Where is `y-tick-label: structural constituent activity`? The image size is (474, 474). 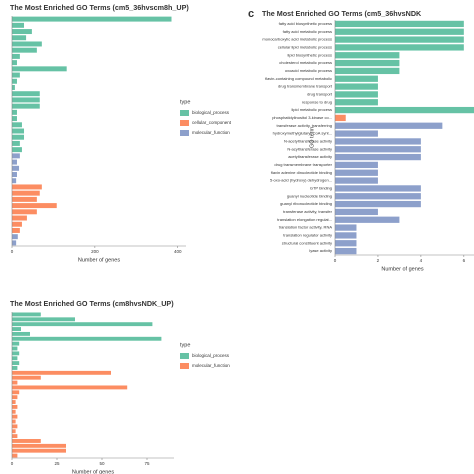 y-tick-label: structural constituent activity is located at coordinates (307, 242).